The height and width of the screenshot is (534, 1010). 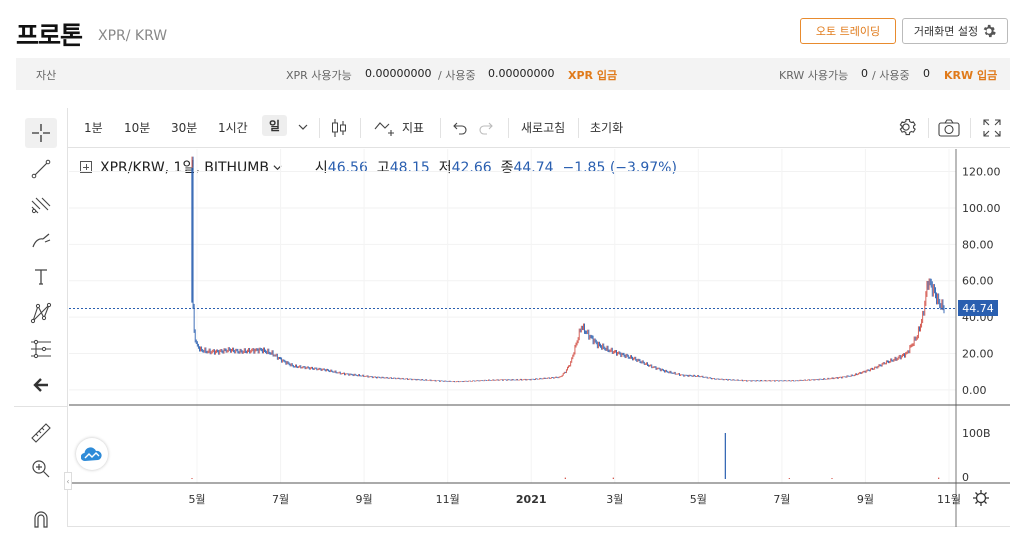 What do you see at coordinates (614, 499) in the screenshot?
I see `time-tick-label: 3월` at bounding box center [614, 499].